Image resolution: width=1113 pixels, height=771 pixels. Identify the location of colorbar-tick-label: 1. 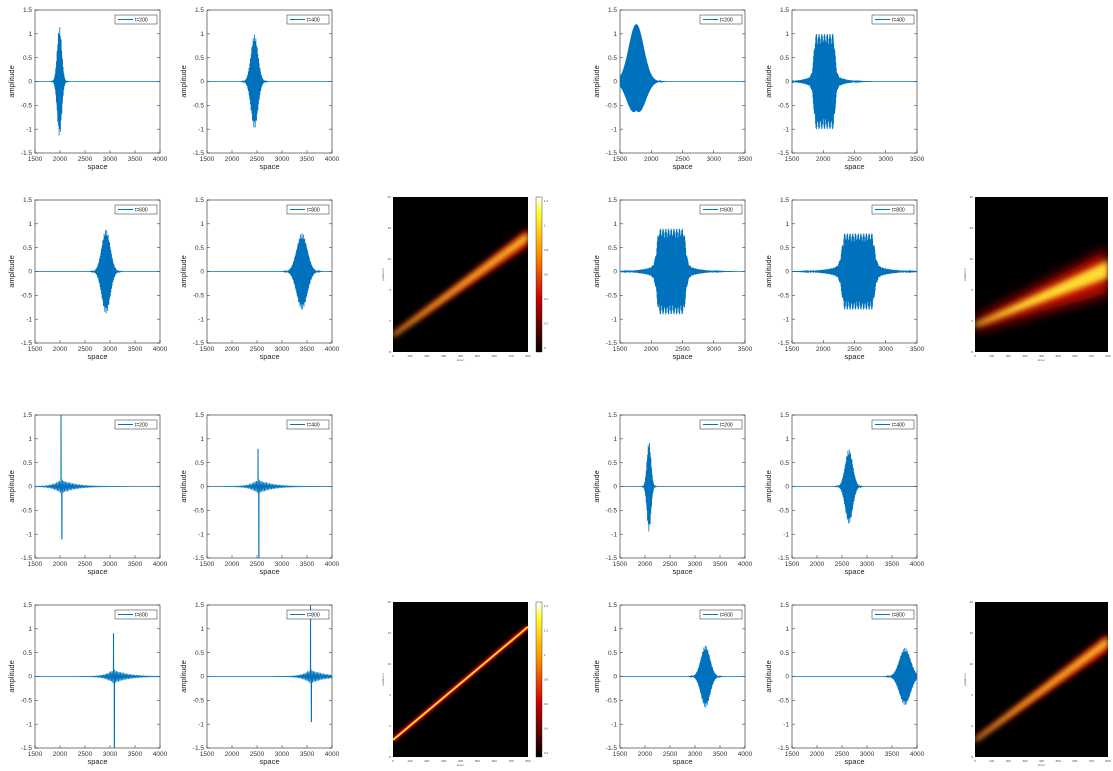
(545, 655).